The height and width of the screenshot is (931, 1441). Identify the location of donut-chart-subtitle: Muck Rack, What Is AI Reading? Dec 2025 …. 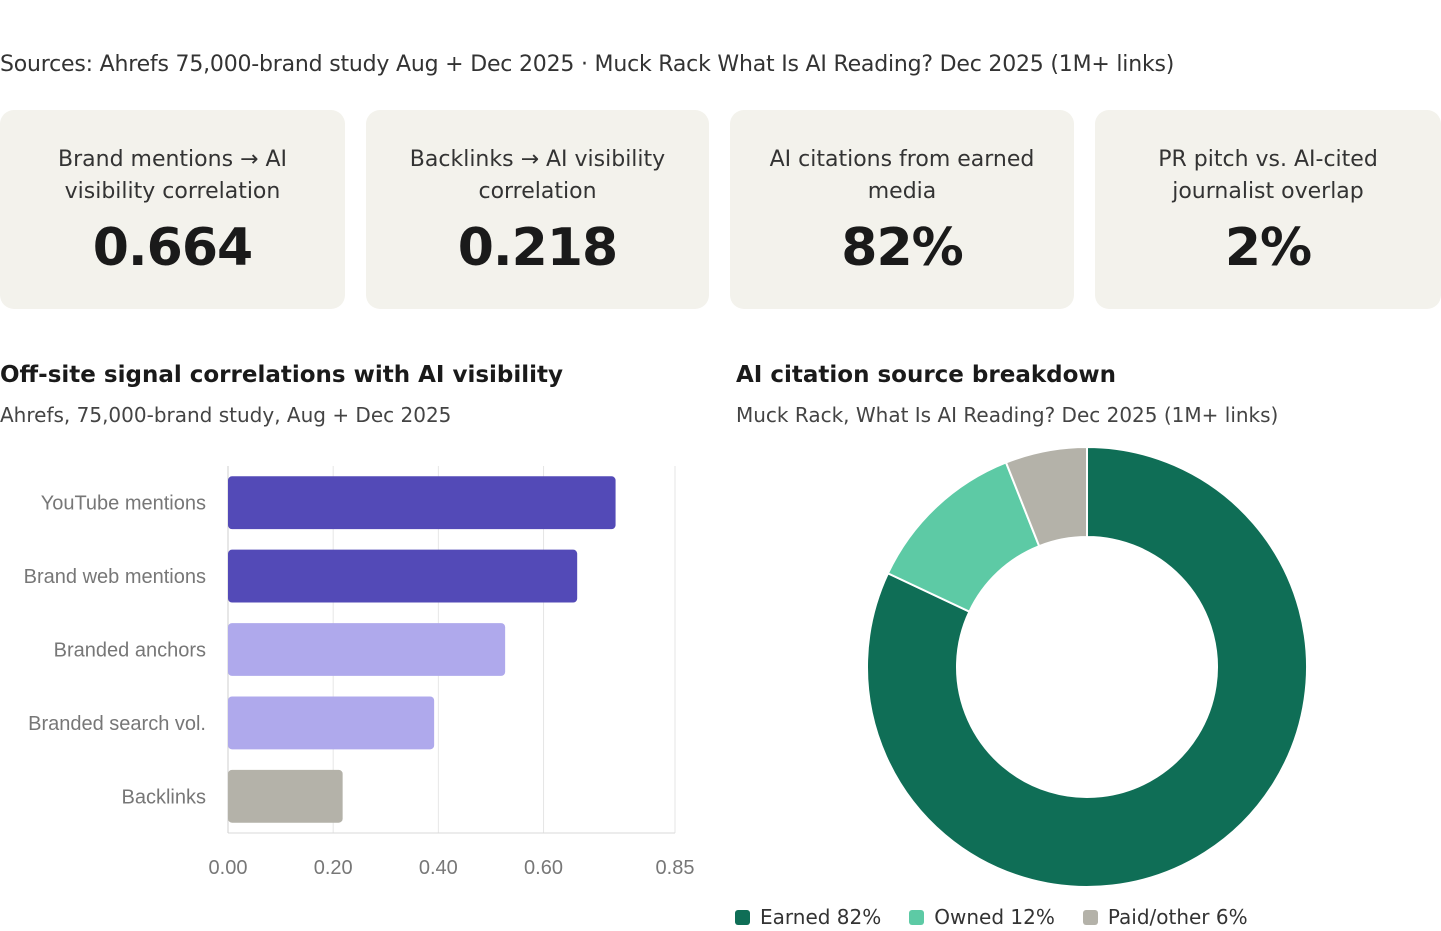
(1007, 415).